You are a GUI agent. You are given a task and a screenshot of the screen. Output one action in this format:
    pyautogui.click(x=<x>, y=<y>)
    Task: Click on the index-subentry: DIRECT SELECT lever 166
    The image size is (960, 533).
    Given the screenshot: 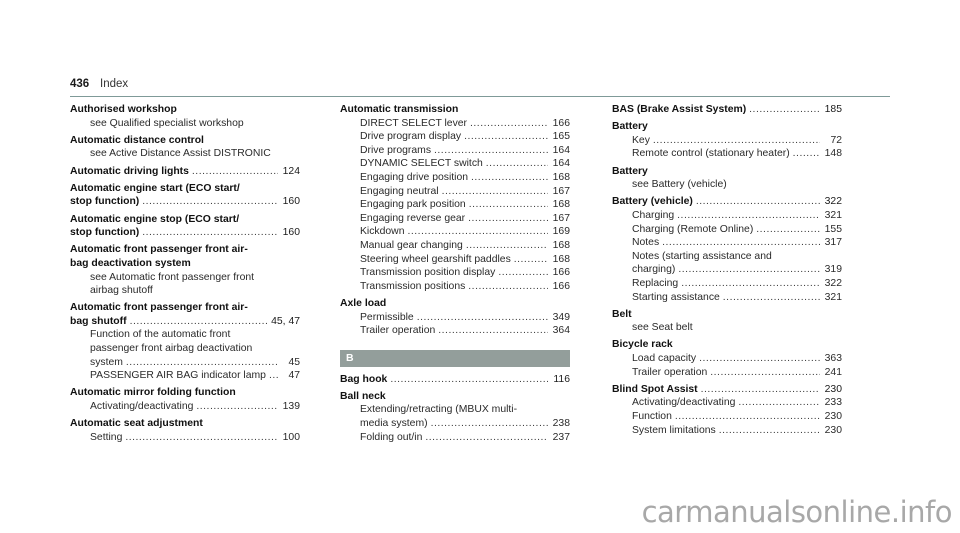 What is the action you would take?
    pyautogui.click(x=455, y=124)
    